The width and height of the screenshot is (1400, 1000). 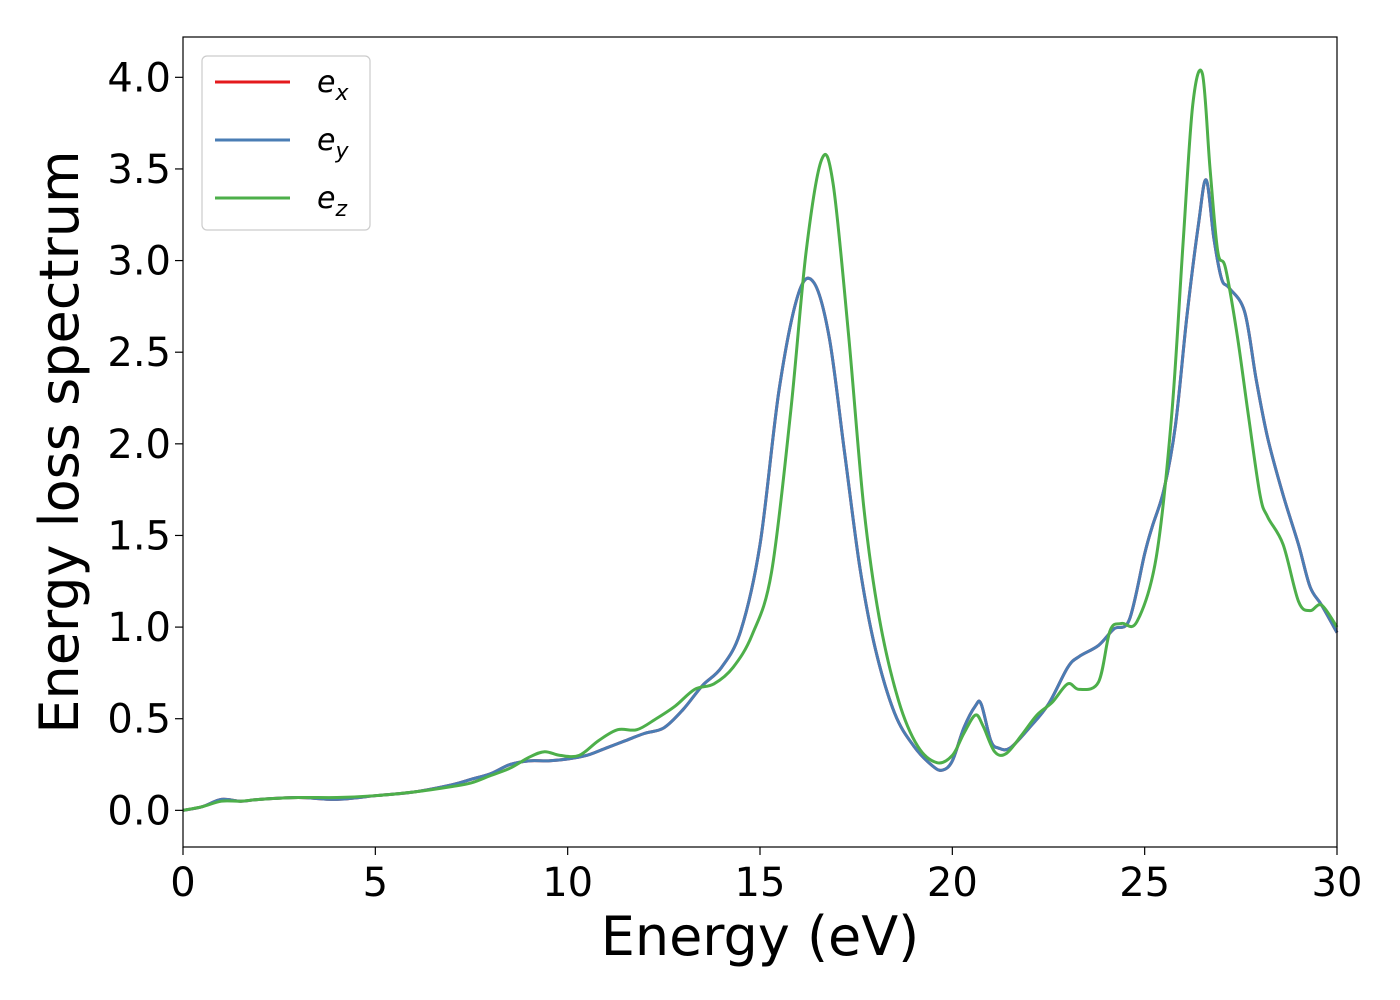 What do you see at coordinates (139, 78) in the screenshot?
I see `y-tick-label: 4.0` at bounding box center [139, 78].